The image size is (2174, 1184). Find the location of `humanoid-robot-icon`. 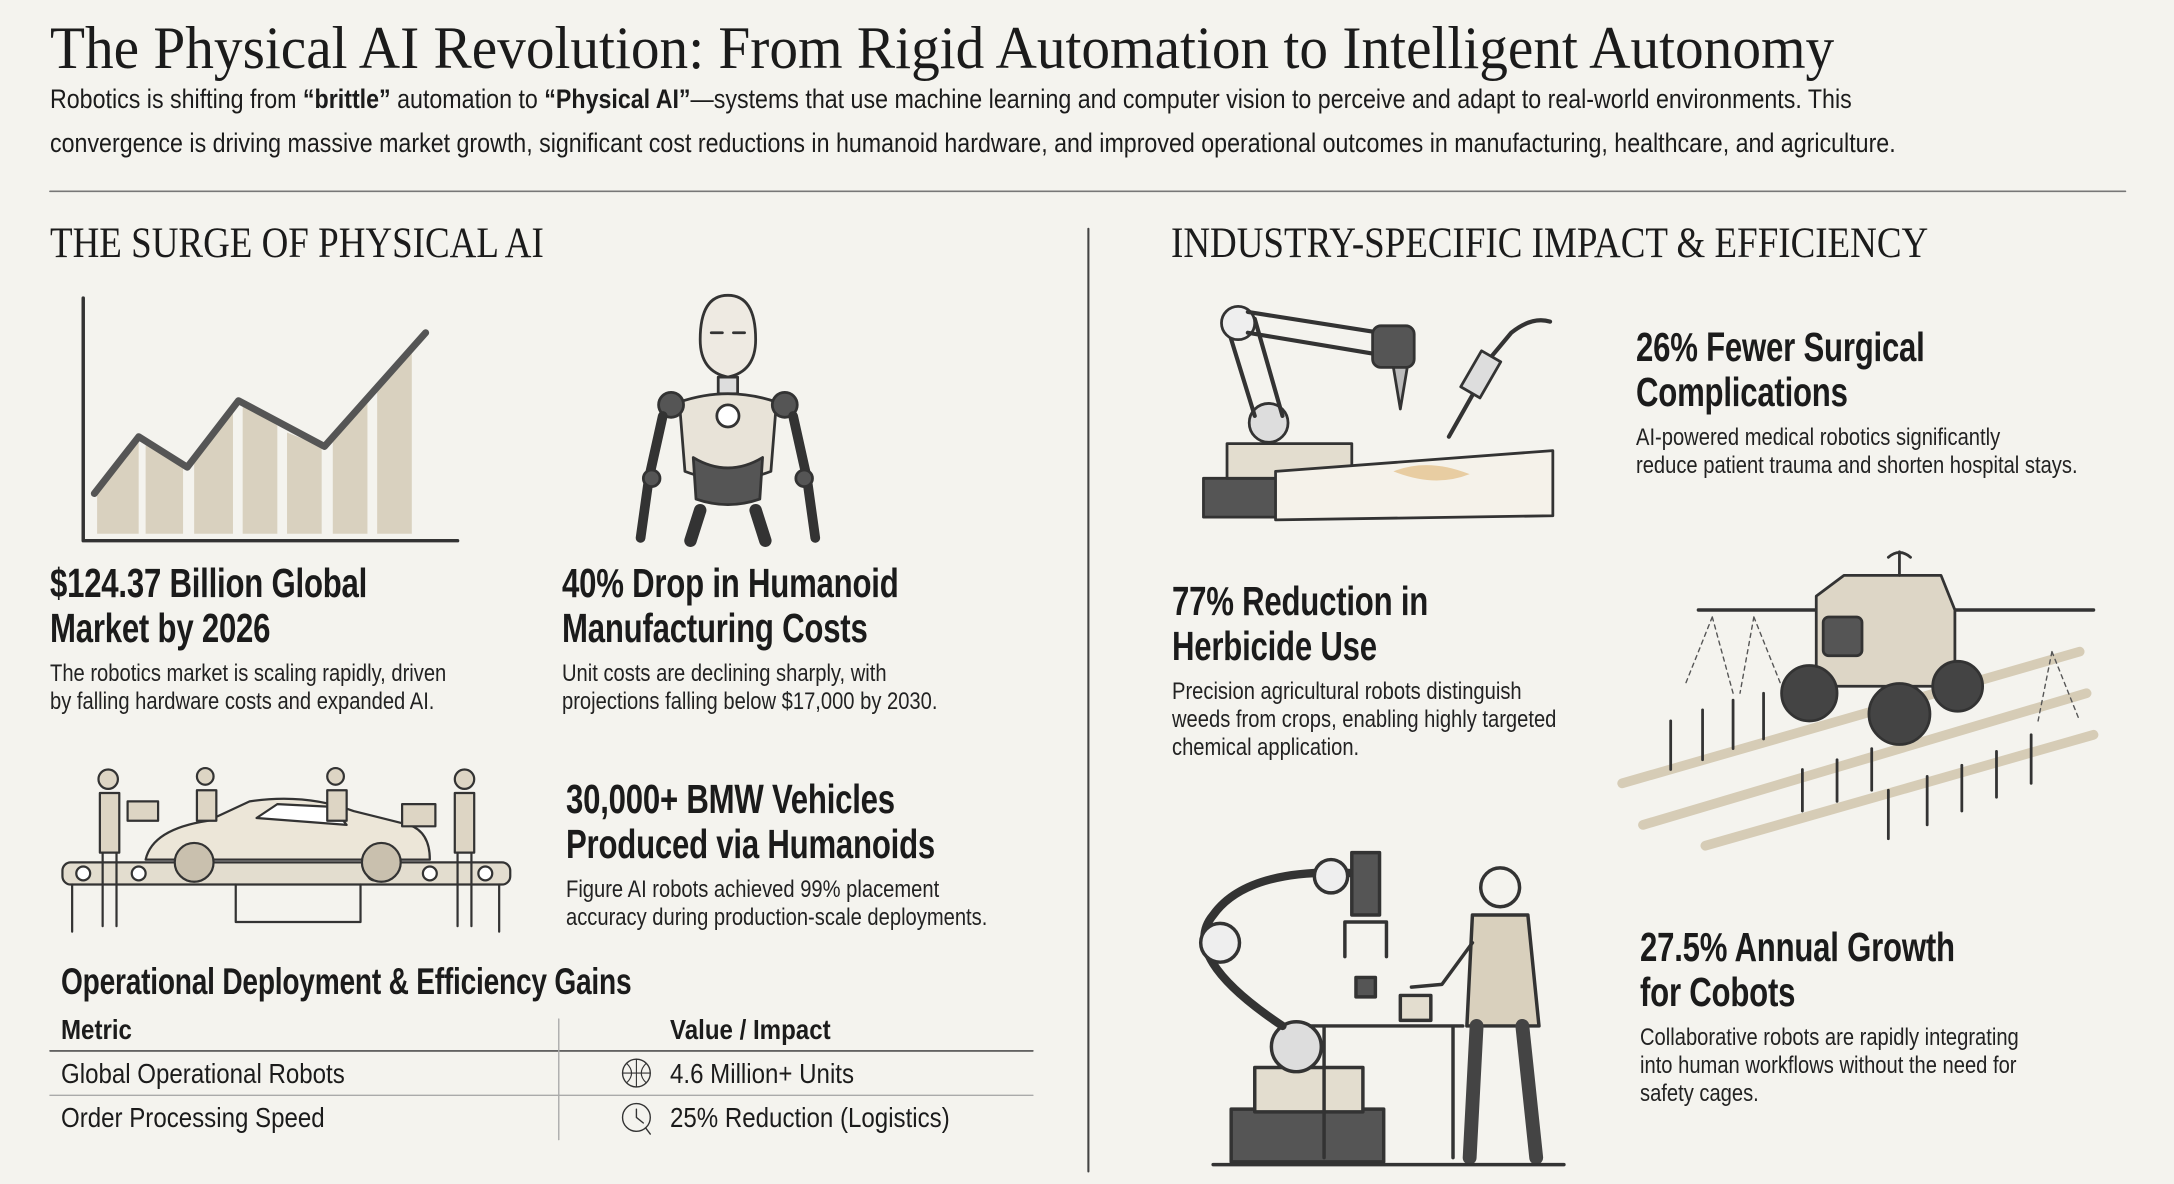

humanoid-robot-icon is located at coordinates (728, 420).